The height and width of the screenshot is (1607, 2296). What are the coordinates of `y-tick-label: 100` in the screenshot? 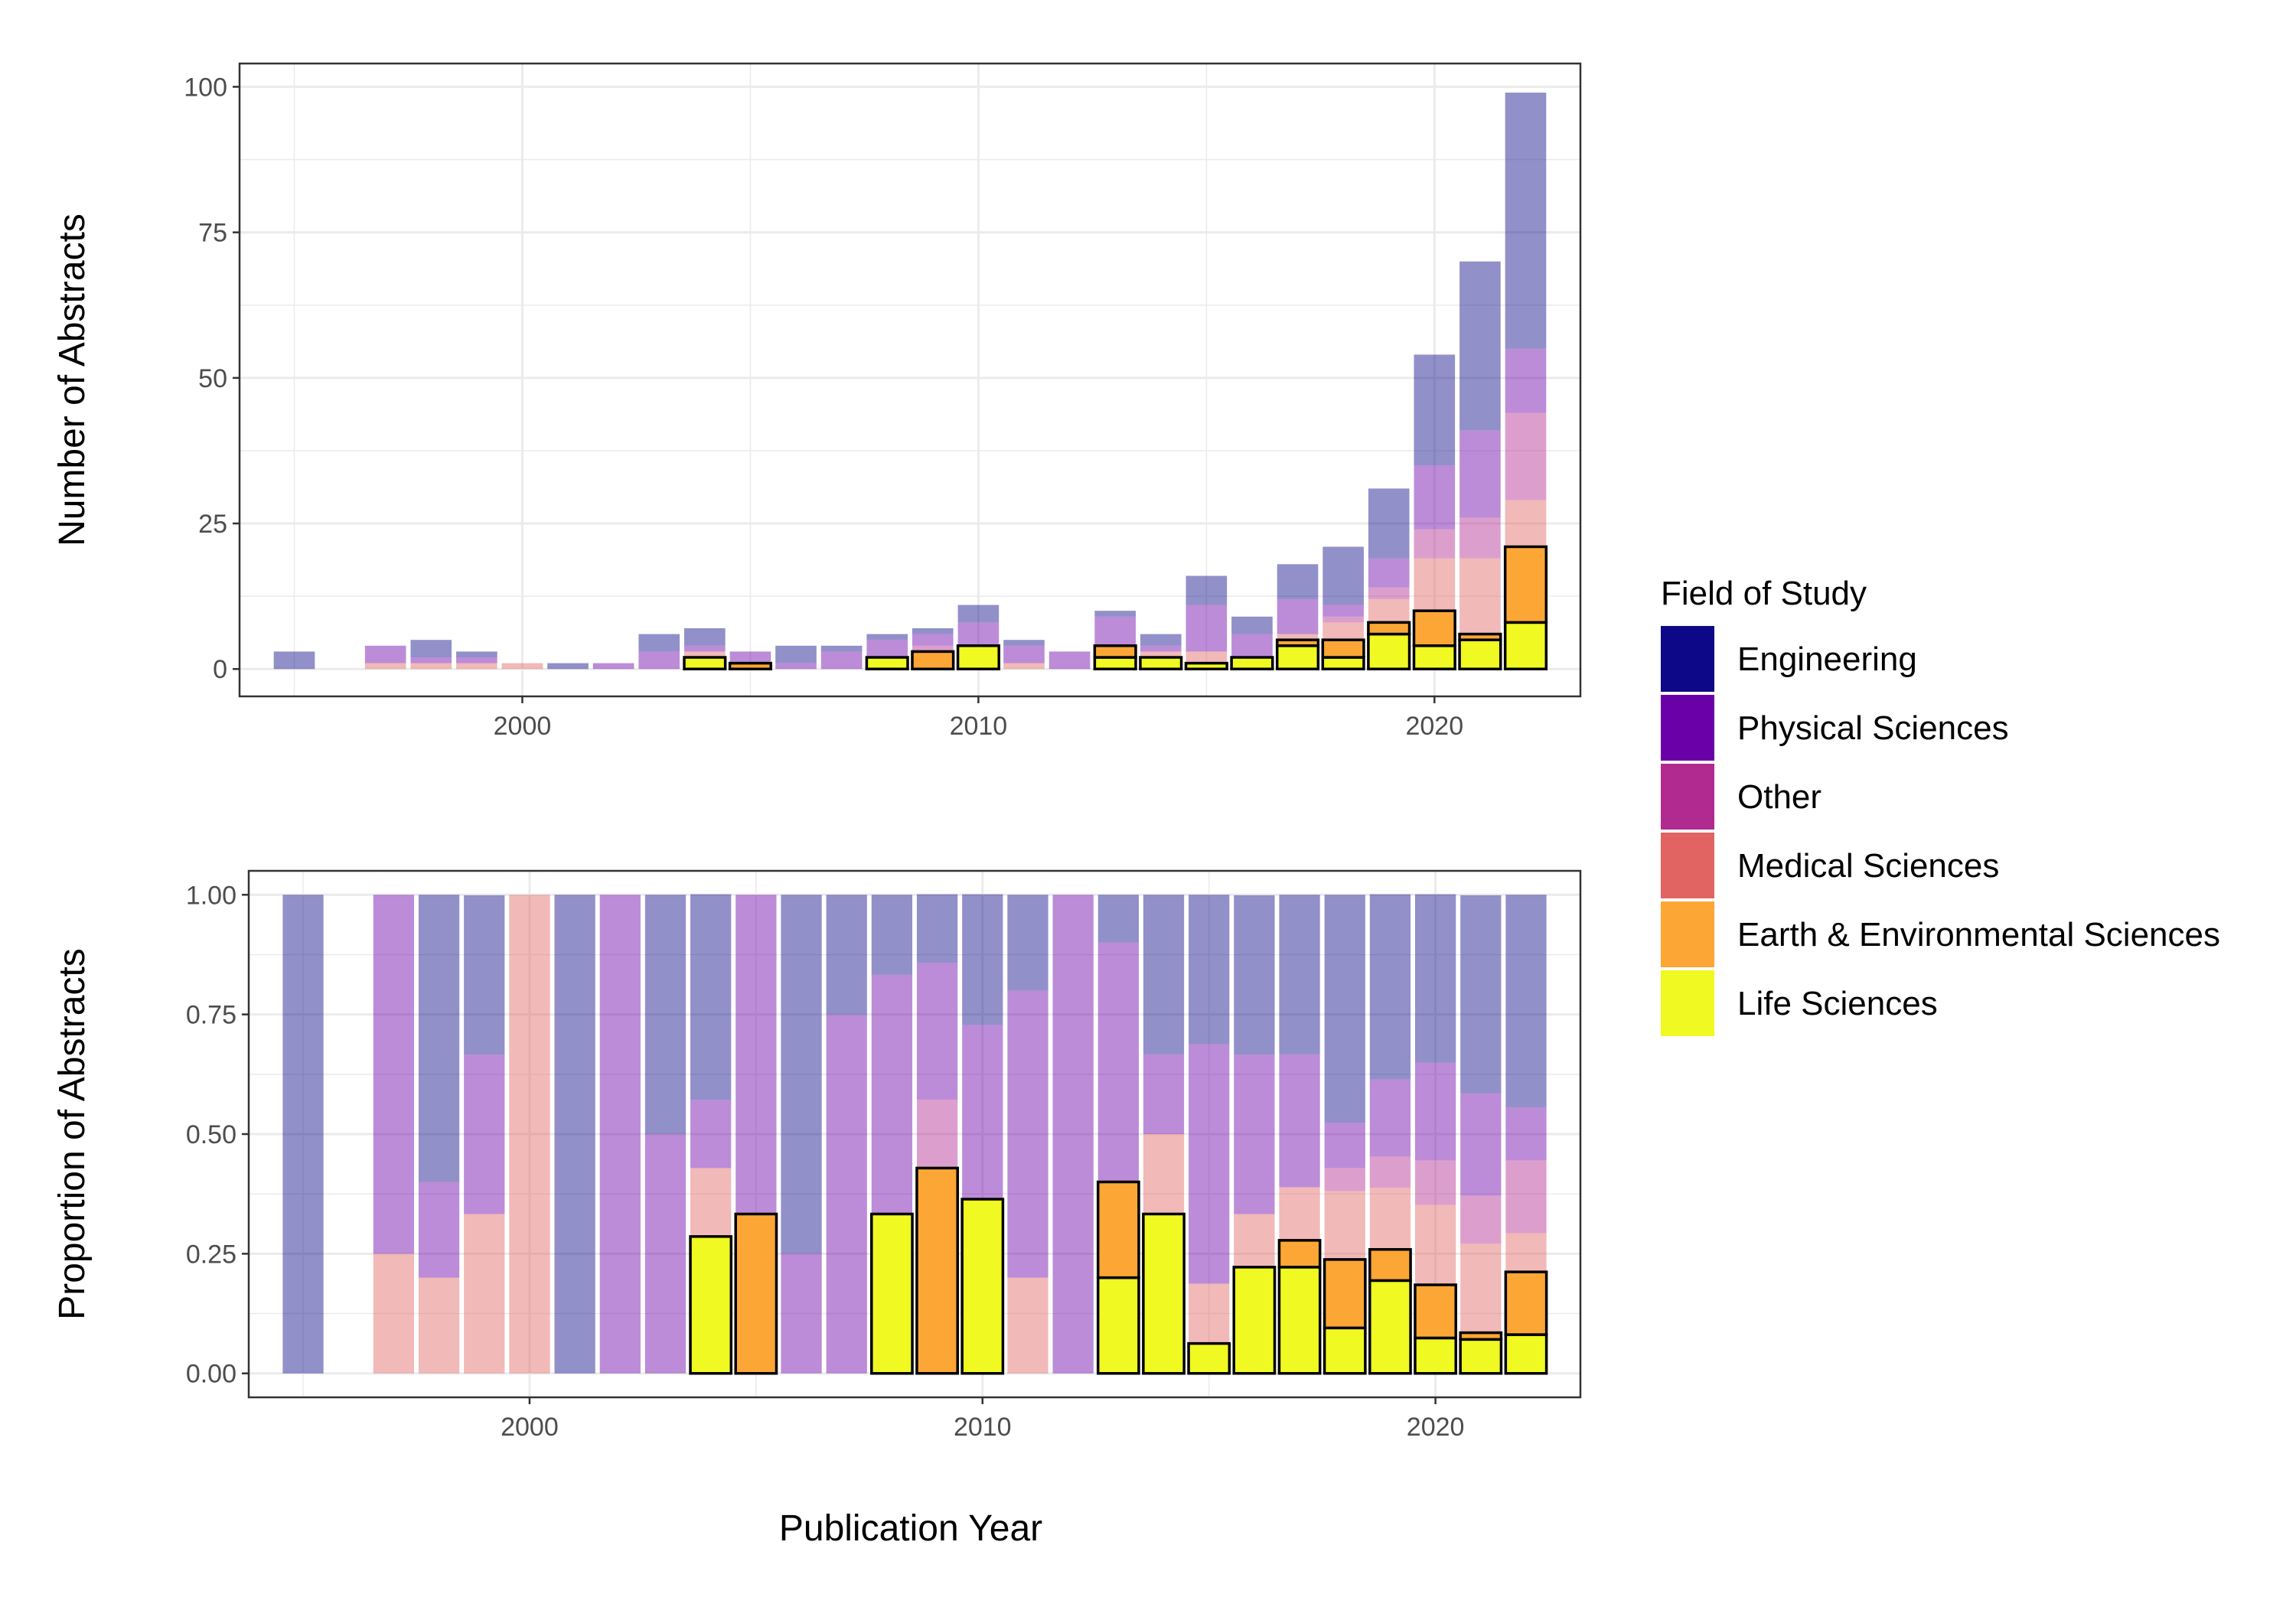 It's located at (205, 87).